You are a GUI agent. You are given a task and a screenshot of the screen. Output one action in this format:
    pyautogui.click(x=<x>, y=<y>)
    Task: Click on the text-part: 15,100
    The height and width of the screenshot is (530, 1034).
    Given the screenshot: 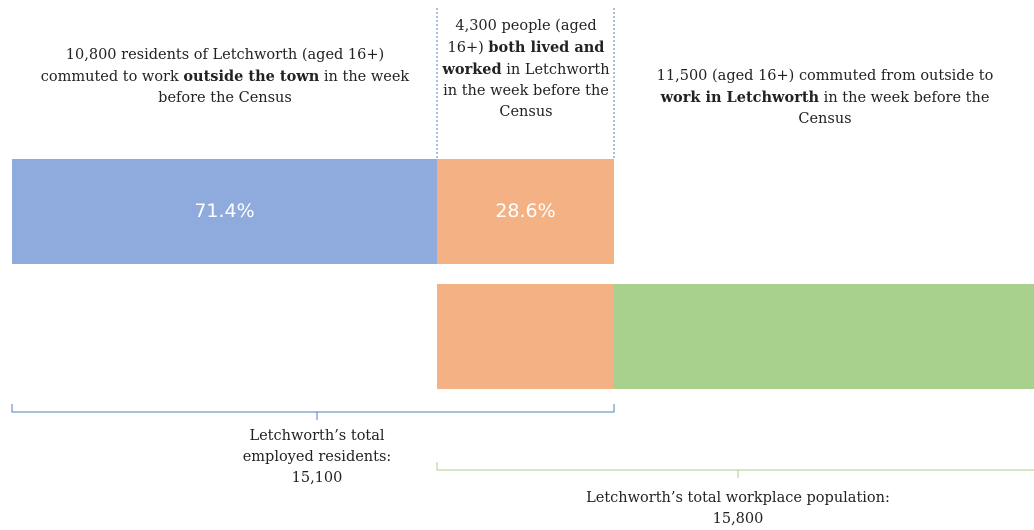 What is the action you would take?
    pyautogui.click(x=317, y=478)
    